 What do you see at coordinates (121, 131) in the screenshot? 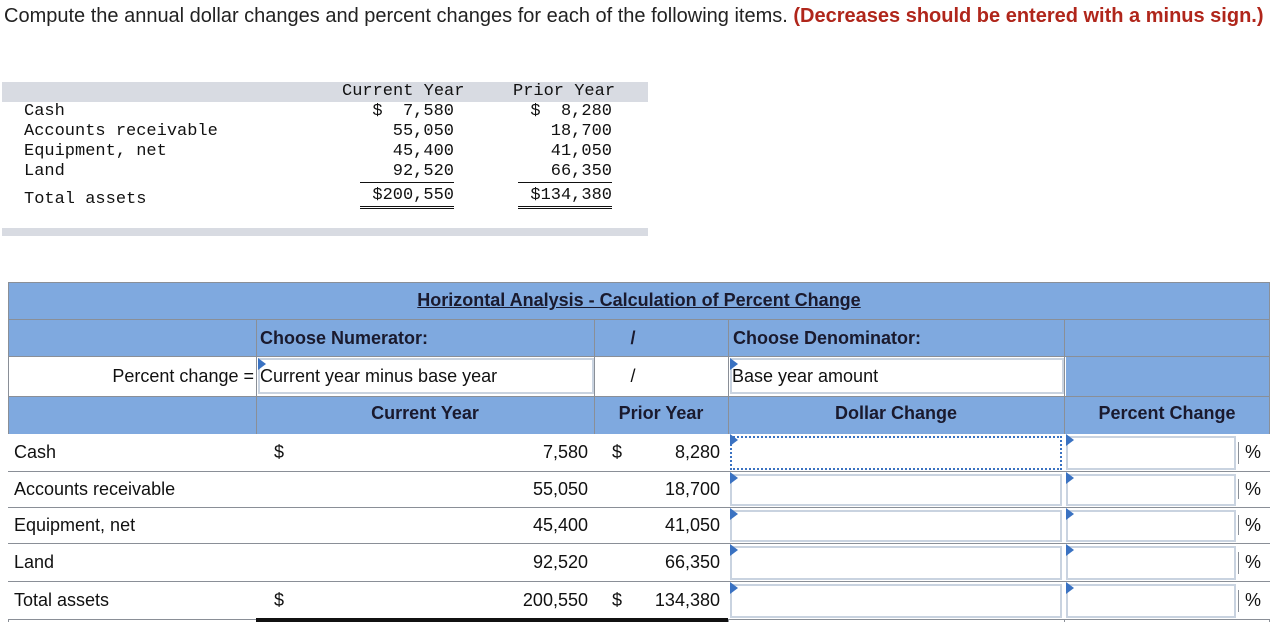
I see `given-row-label: Accounts receivable` at bounding box center [121, 131].